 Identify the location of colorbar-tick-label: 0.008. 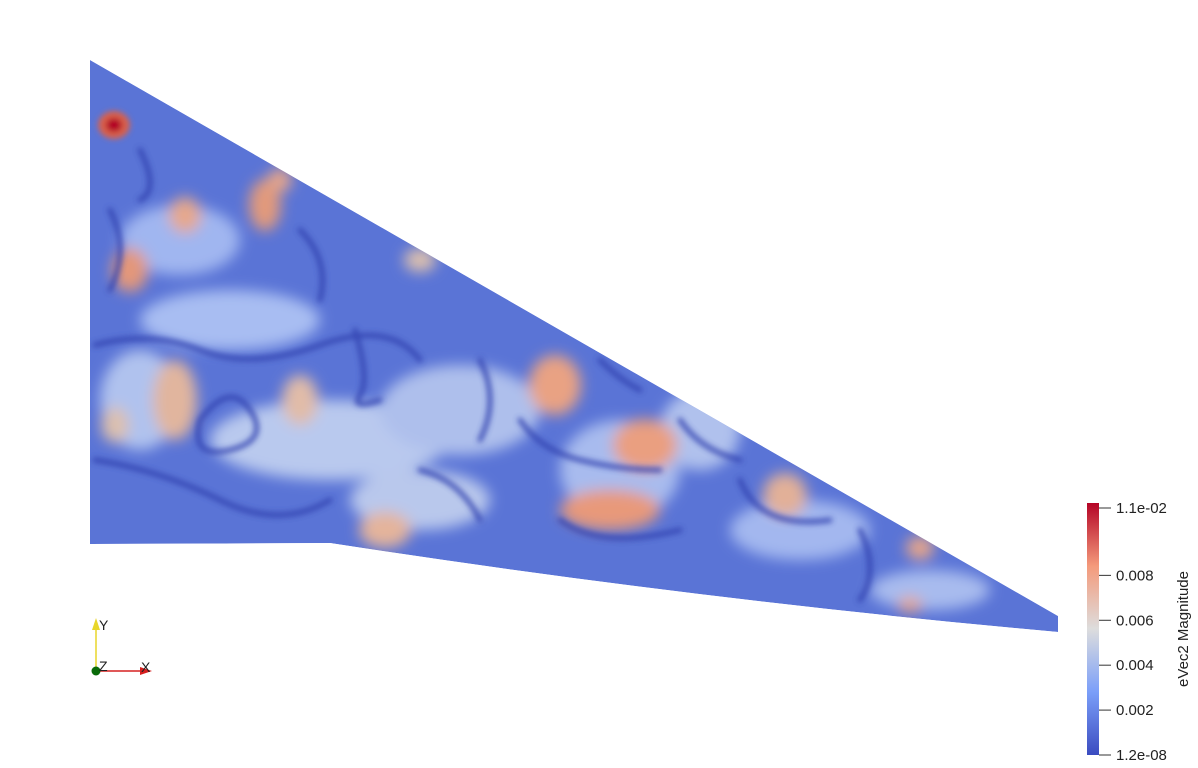
(1135, 575).